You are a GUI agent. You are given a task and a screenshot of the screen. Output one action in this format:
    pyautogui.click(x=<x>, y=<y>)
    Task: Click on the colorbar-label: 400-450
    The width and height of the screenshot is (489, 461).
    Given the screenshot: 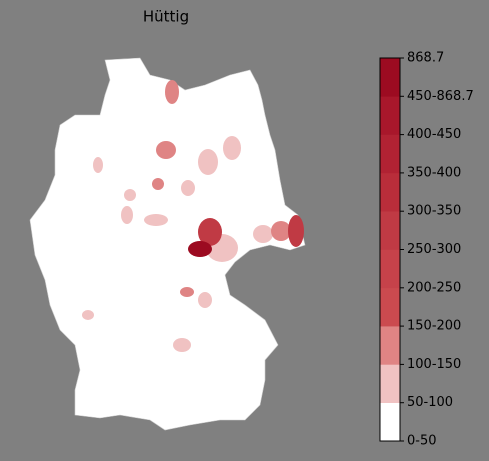 What is the action you would take?
    pyautogui.click(x=434, y=134)
    